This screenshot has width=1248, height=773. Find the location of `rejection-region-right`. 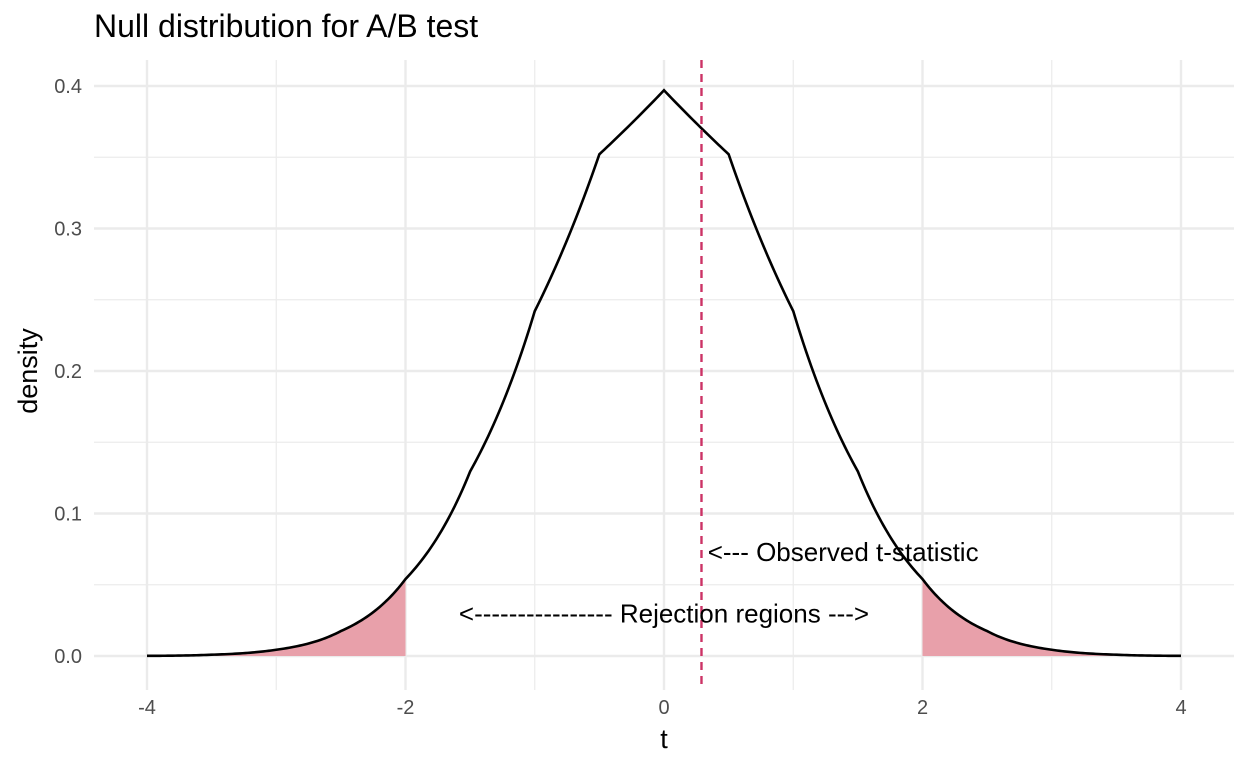

rejection-region-right is located at coordinates (1051, 617).